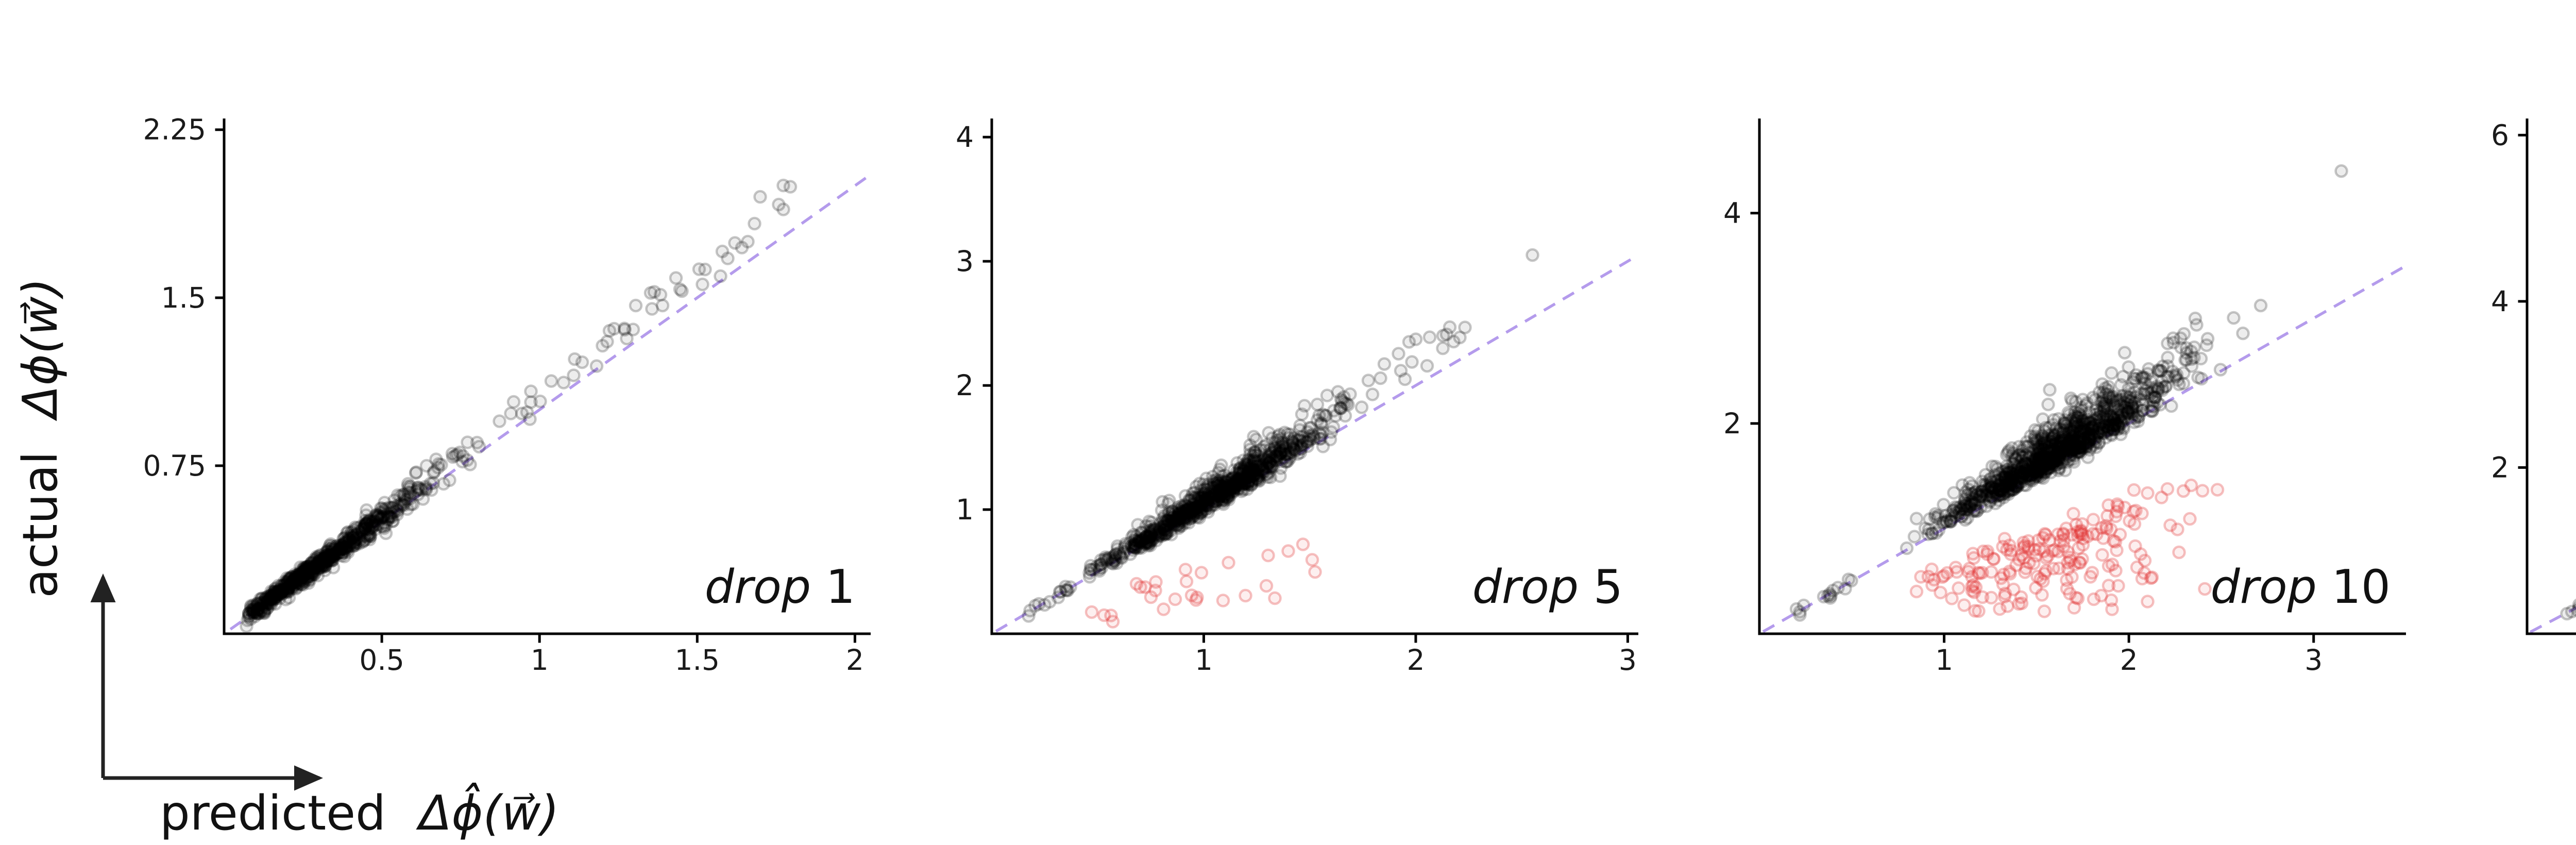 This screenshot has width=2576, height=845. What do you see at coordinates (1741, 318) in the screenshot?
I see `y-ticks: 24` at bounding box center [1741, 318].